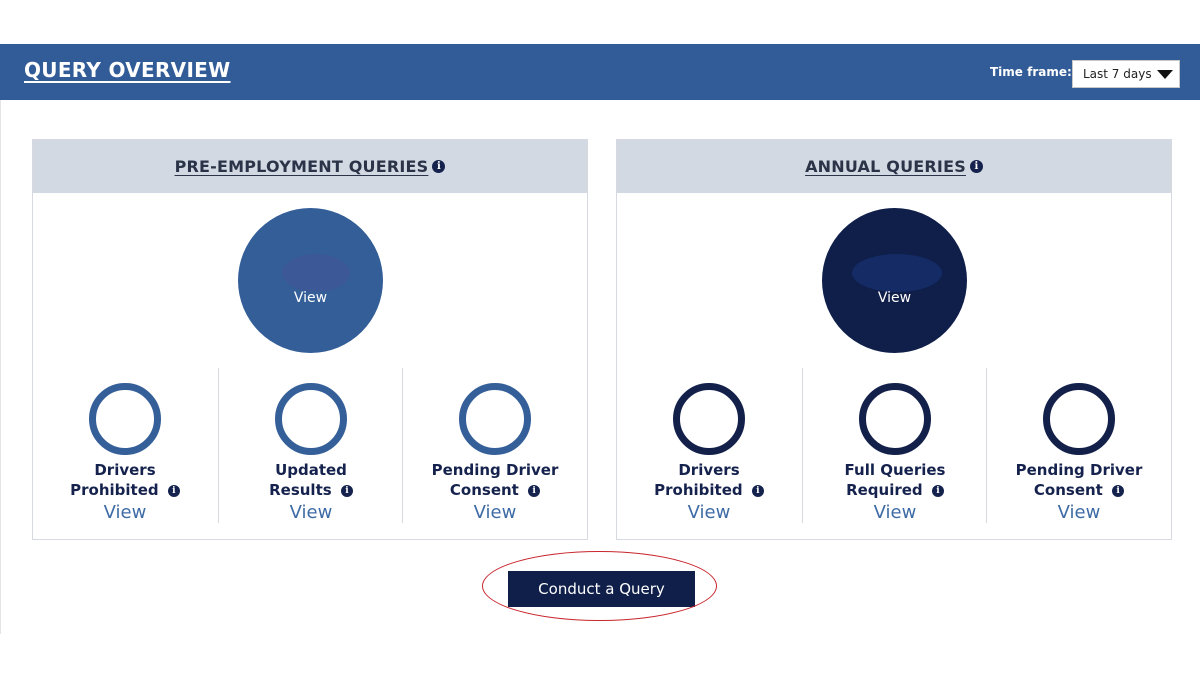 The width and height of the screenshot is (1200, 675). I want to click on timeframe-select: Last 7 days, so click(1126, 74).